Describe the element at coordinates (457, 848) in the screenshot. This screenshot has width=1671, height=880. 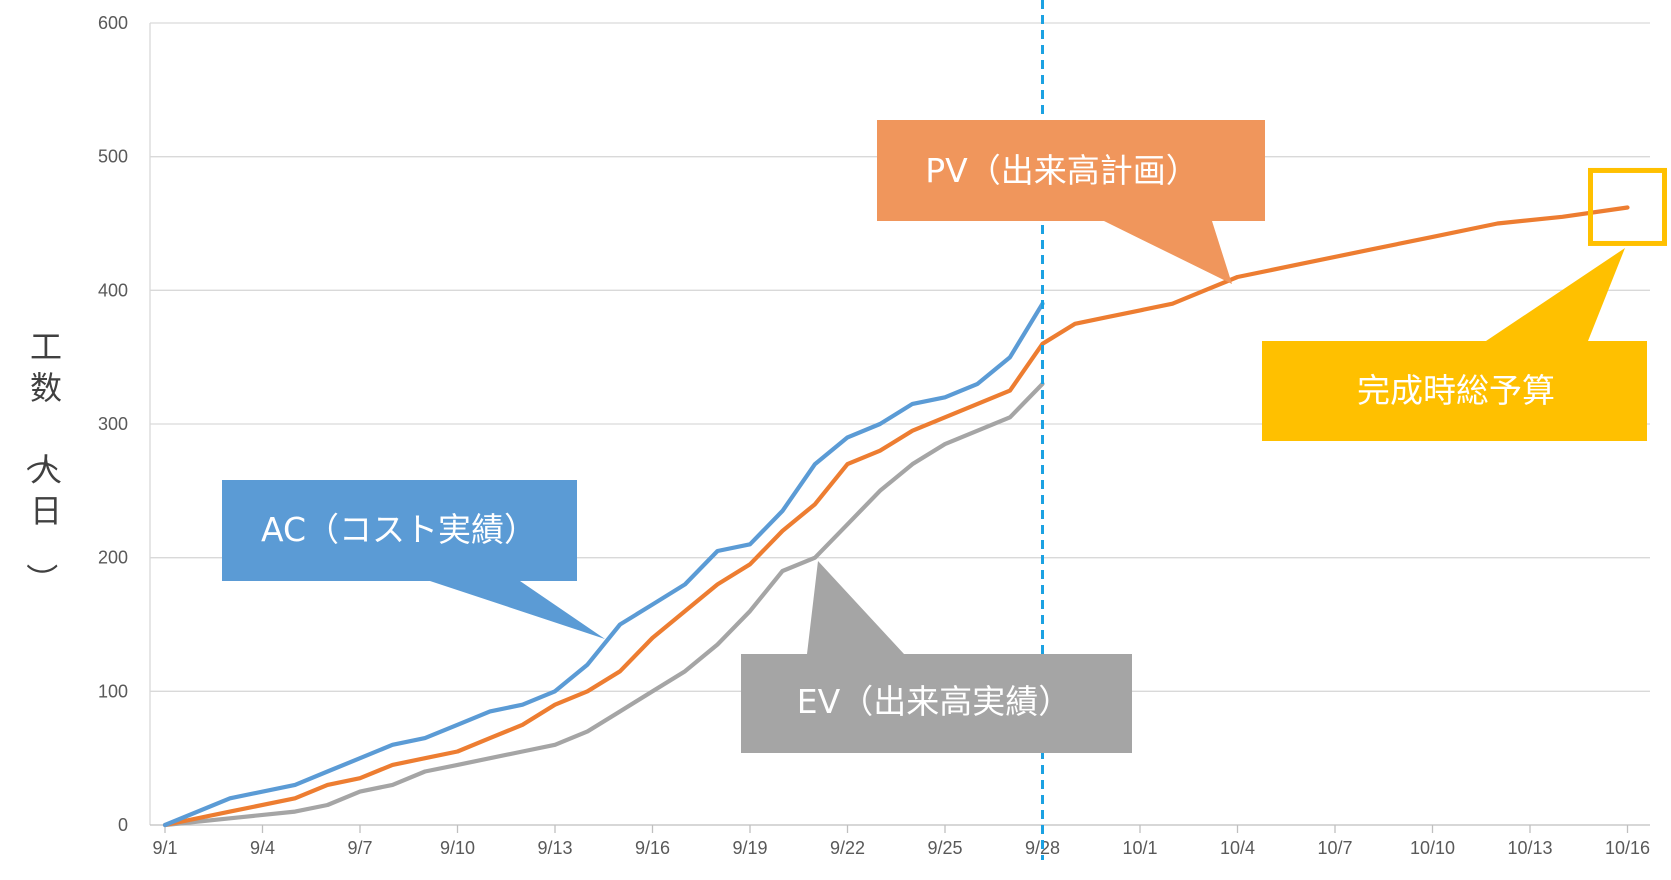
I see `x-tick-label: 9/10` at that location.